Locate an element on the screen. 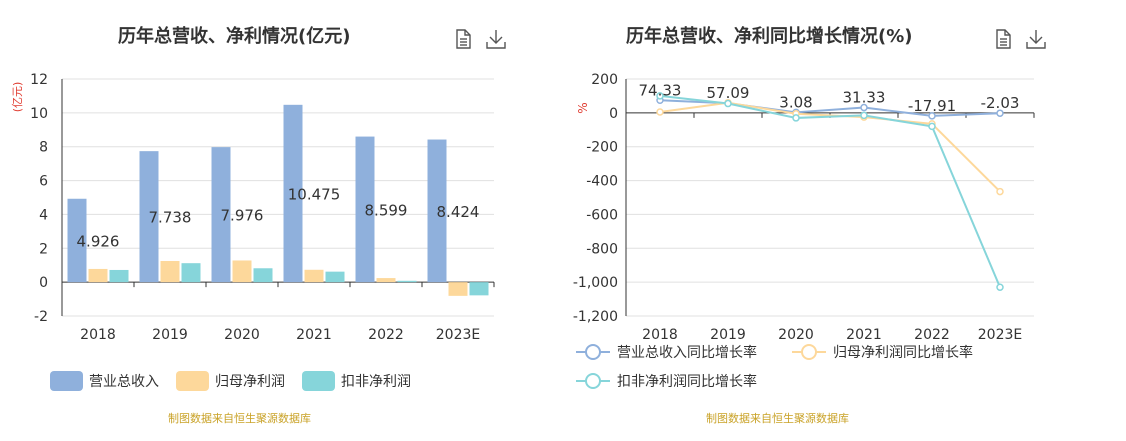 The width and height of the screenshot is (1126, 441). y-tick-label: 6 is located at coordinates (43, 182).